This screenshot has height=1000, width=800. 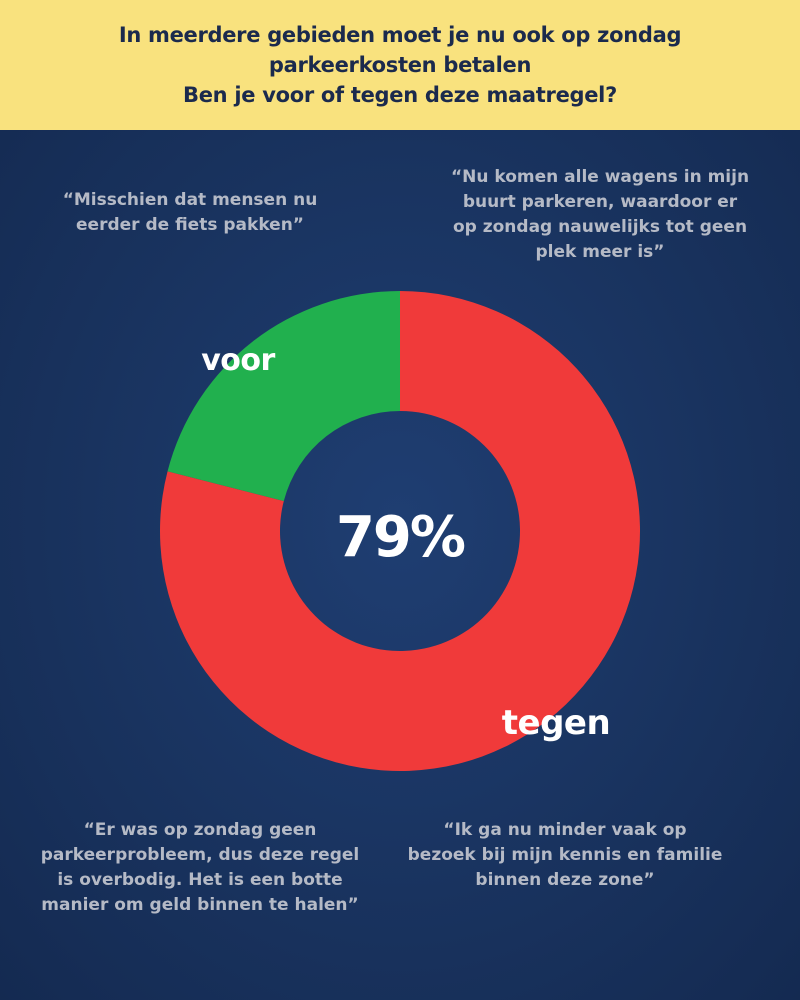 What do you see at coordinates (600, 227) in the screenshot?
I see `quote-line: op zondag nauwelijks tot geen` at bounding box center [600, 227].